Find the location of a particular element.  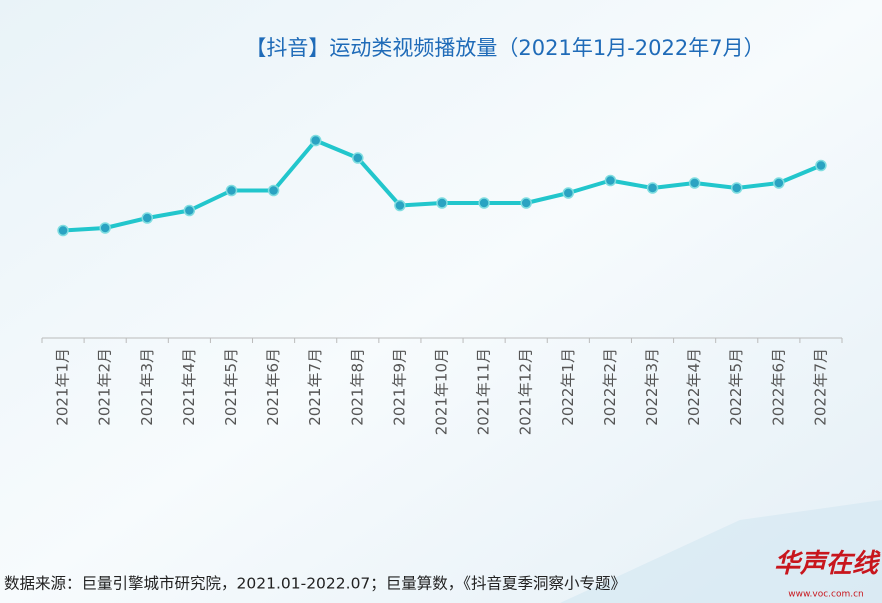

x-tick-label: 2021年2月 is located at coordinates (105, 387).